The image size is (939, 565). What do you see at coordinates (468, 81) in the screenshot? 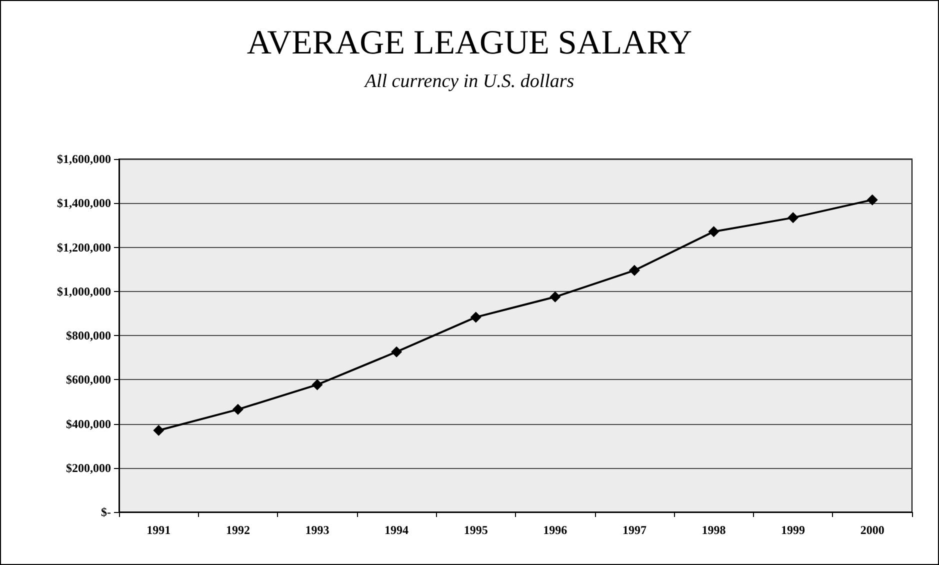
I see `chart-subtitle: All currency in U.S. dollars` at bounding box center [468, 81].